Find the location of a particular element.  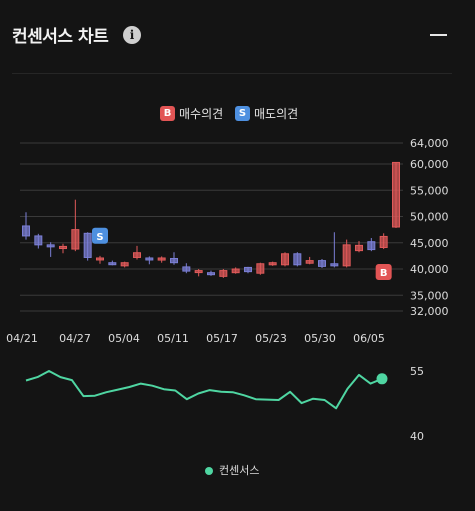

legend-buy: B 매수의견 is located at coordinates (191, 113).